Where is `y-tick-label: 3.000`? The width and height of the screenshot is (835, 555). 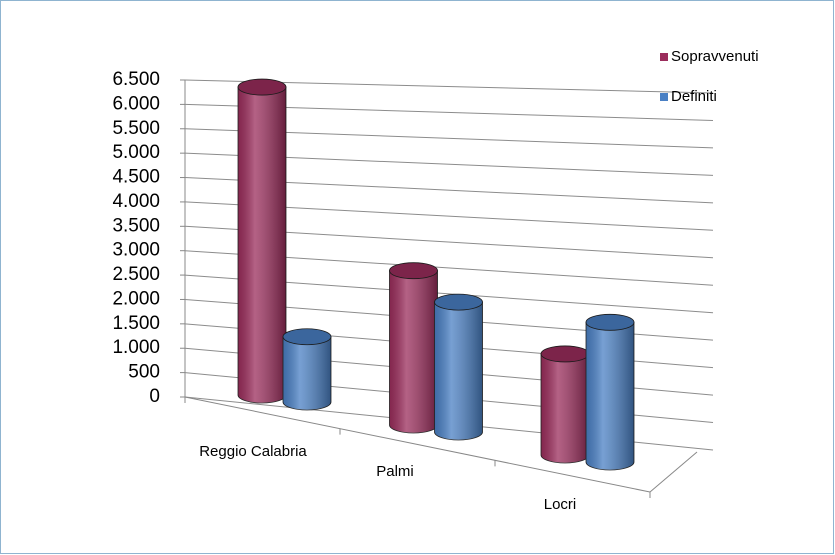
y-tick-label: 3.000 is located at coordinates (136, 250).